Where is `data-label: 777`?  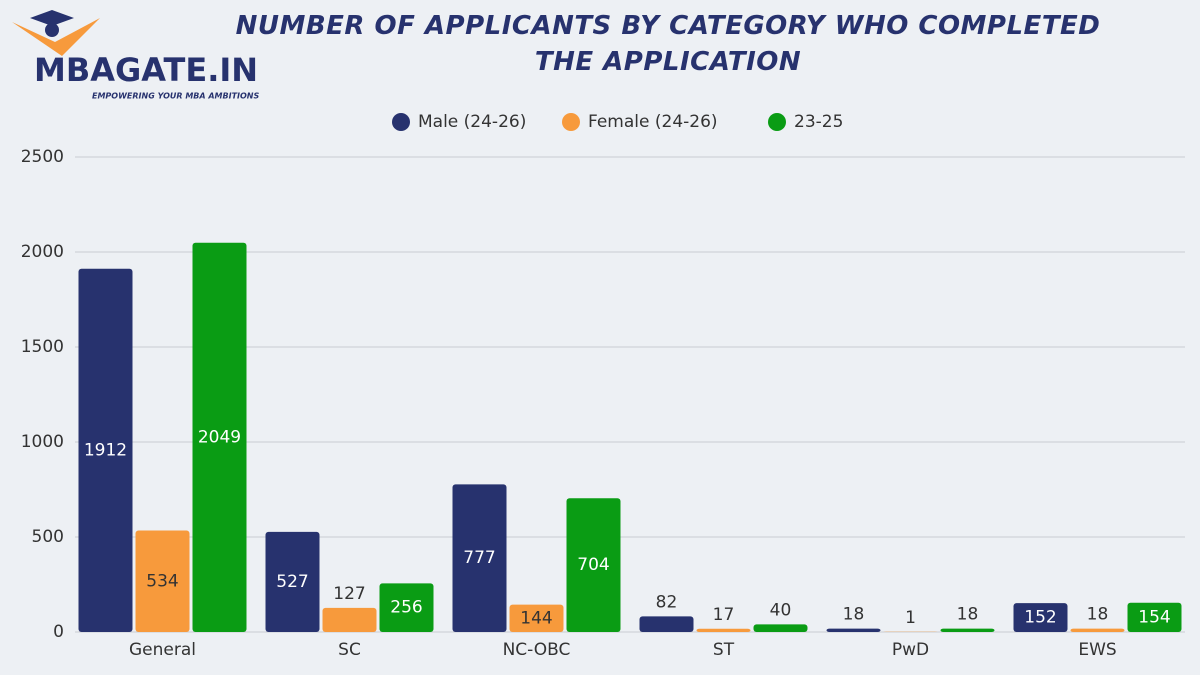 data-label: 777 is located at coordinates (479, 558).